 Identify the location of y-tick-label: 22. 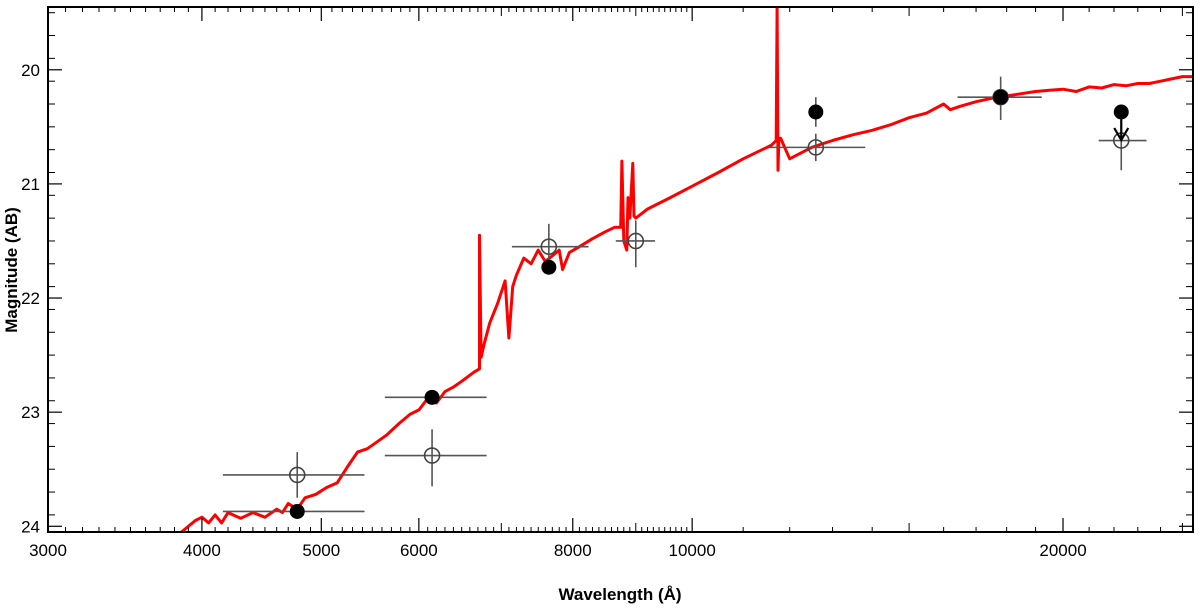
(30, 298).